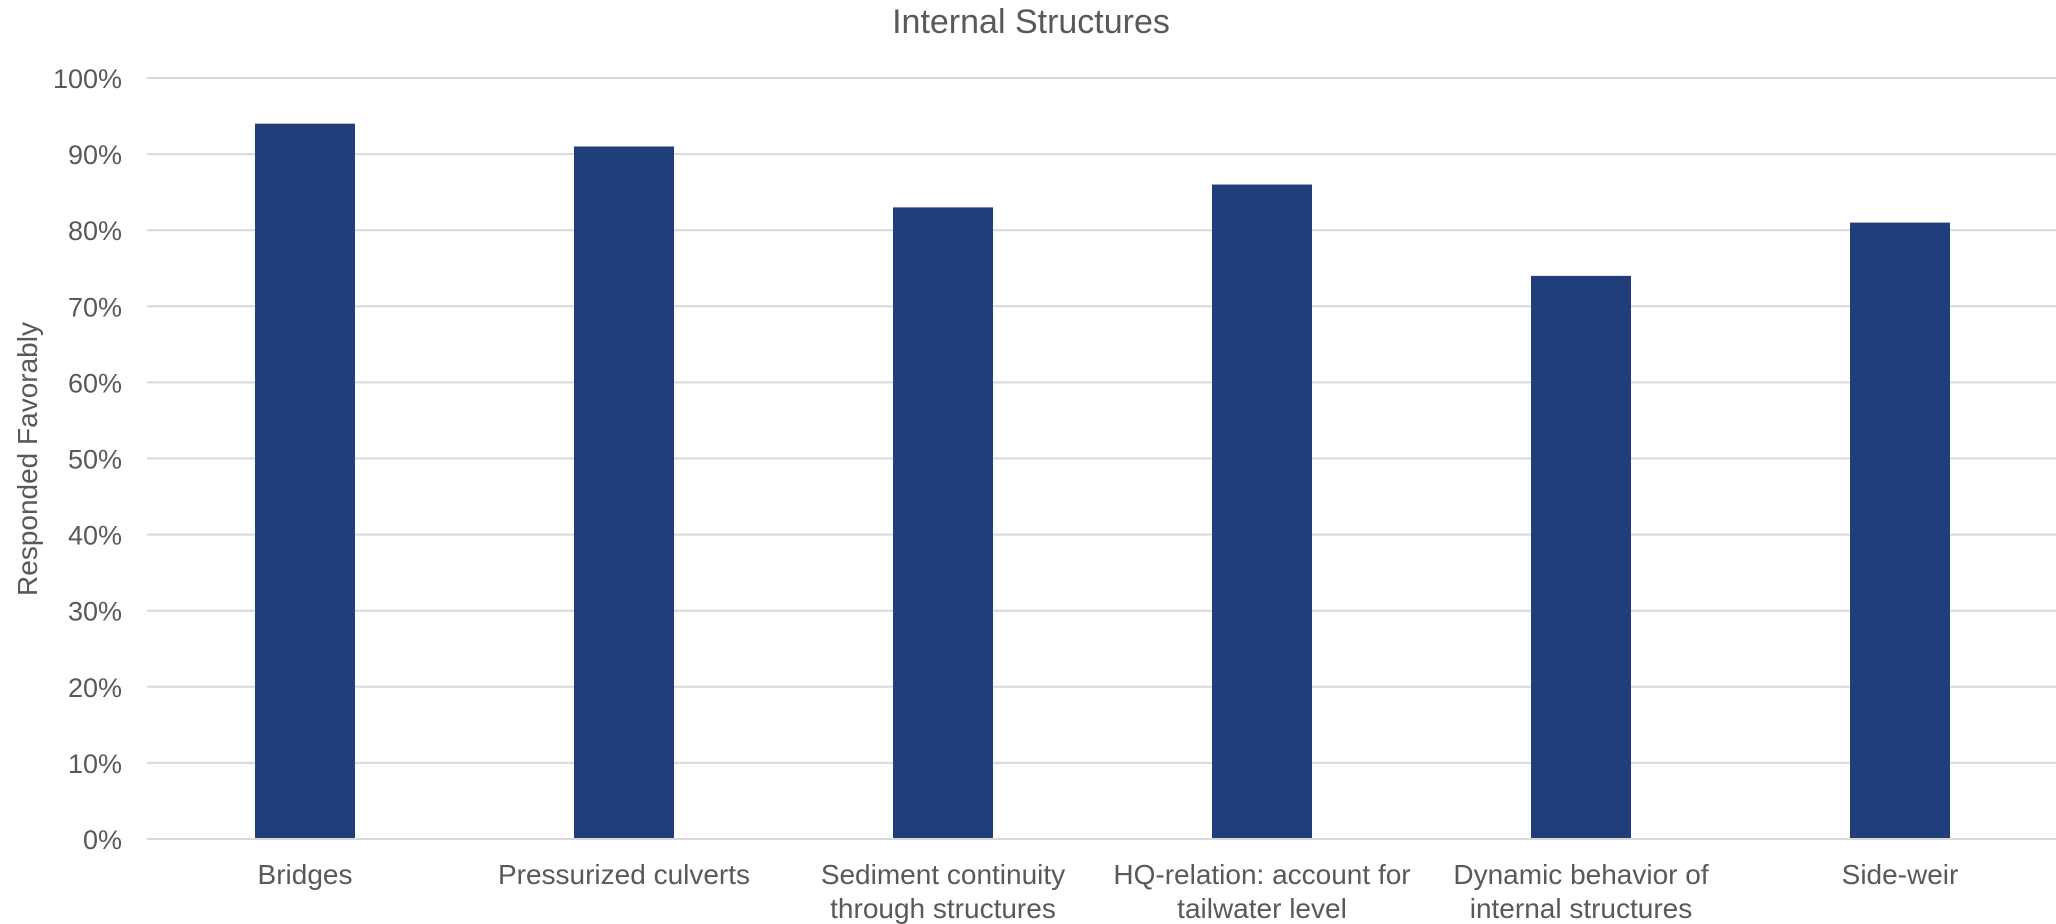 The width and height of the screenshot is (2056, 924). I want to click on x-category-label: Bridges, so click(305, 874).